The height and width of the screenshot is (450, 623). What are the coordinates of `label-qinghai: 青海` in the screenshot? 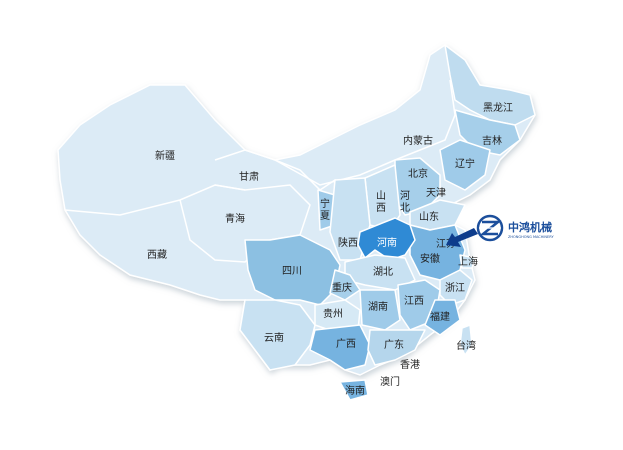 It's located at (235, 218).